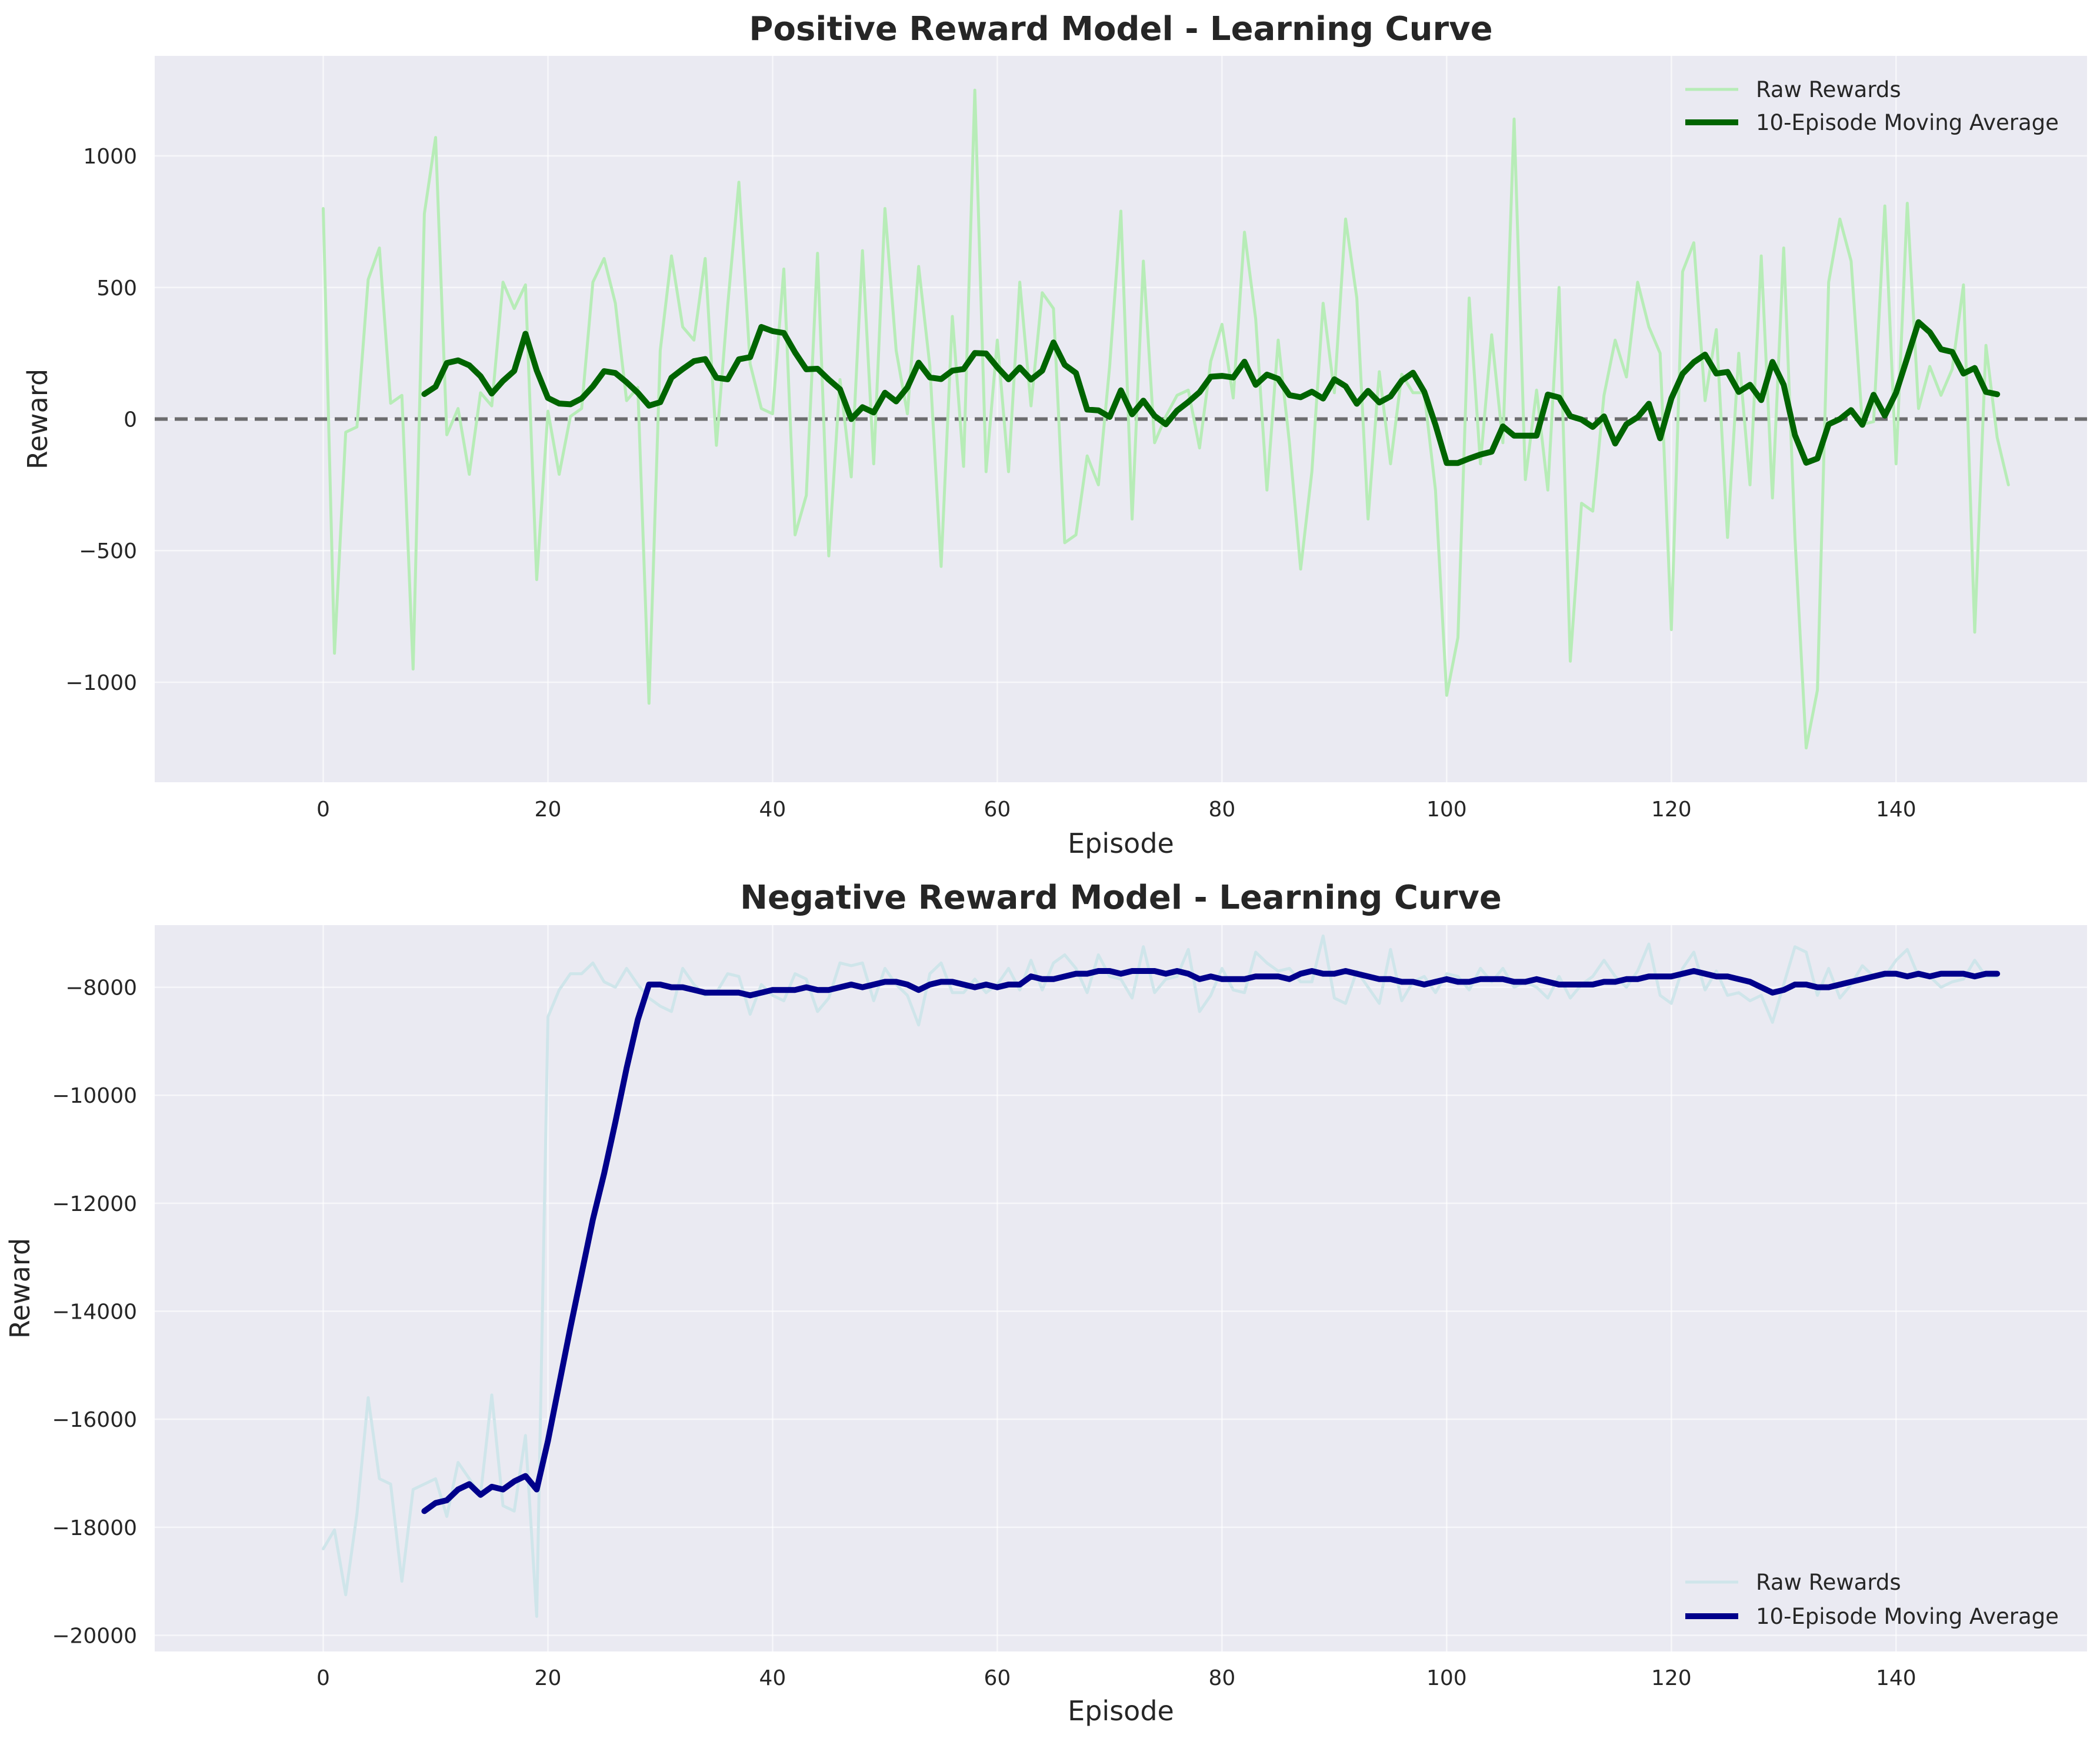  What do you see at coordinates (101, 988) in the screenshot?
I see `y-tick-label: −8000` at bounding box center [101, 988].